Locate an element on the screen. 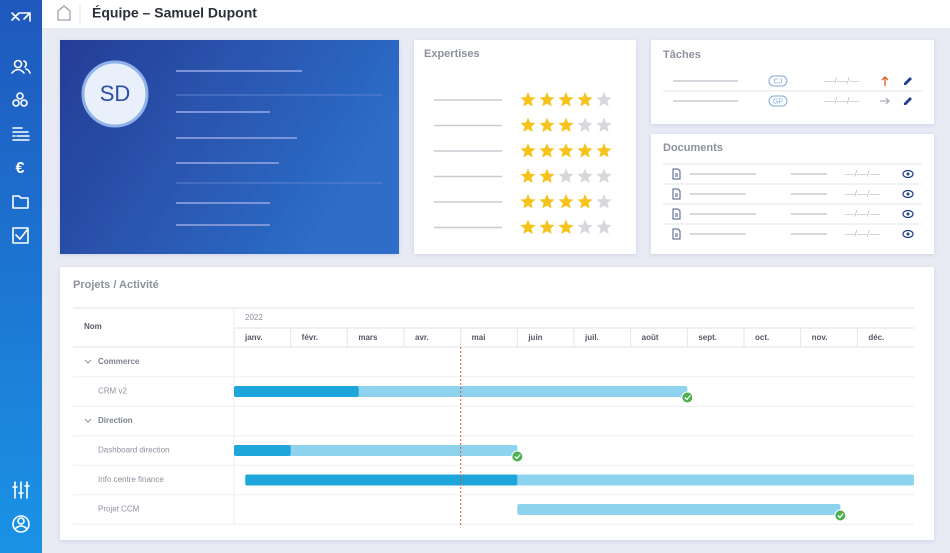  month-label: juil. is located at coordinates (591, 337).